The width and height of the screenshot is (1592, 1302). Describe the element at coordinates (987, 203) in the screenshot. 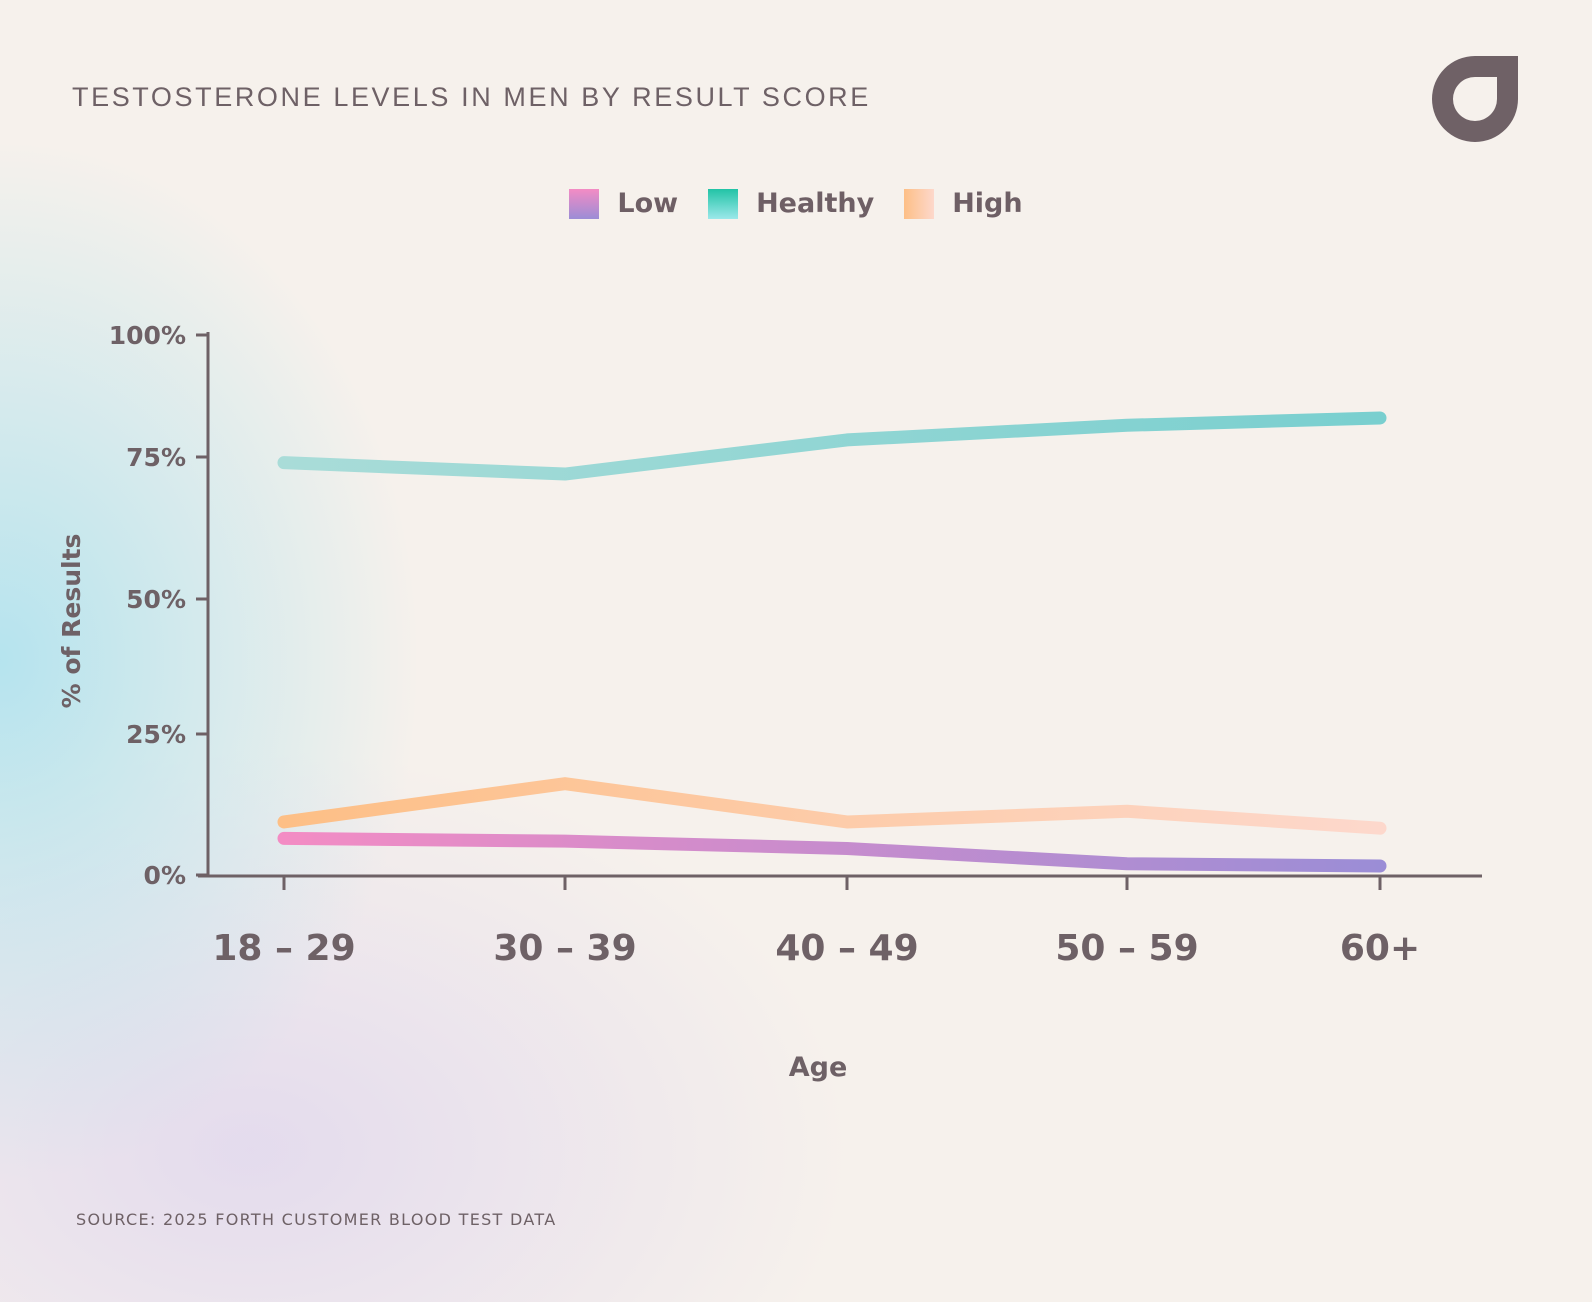

I see `legend-label-high: High` at that location.